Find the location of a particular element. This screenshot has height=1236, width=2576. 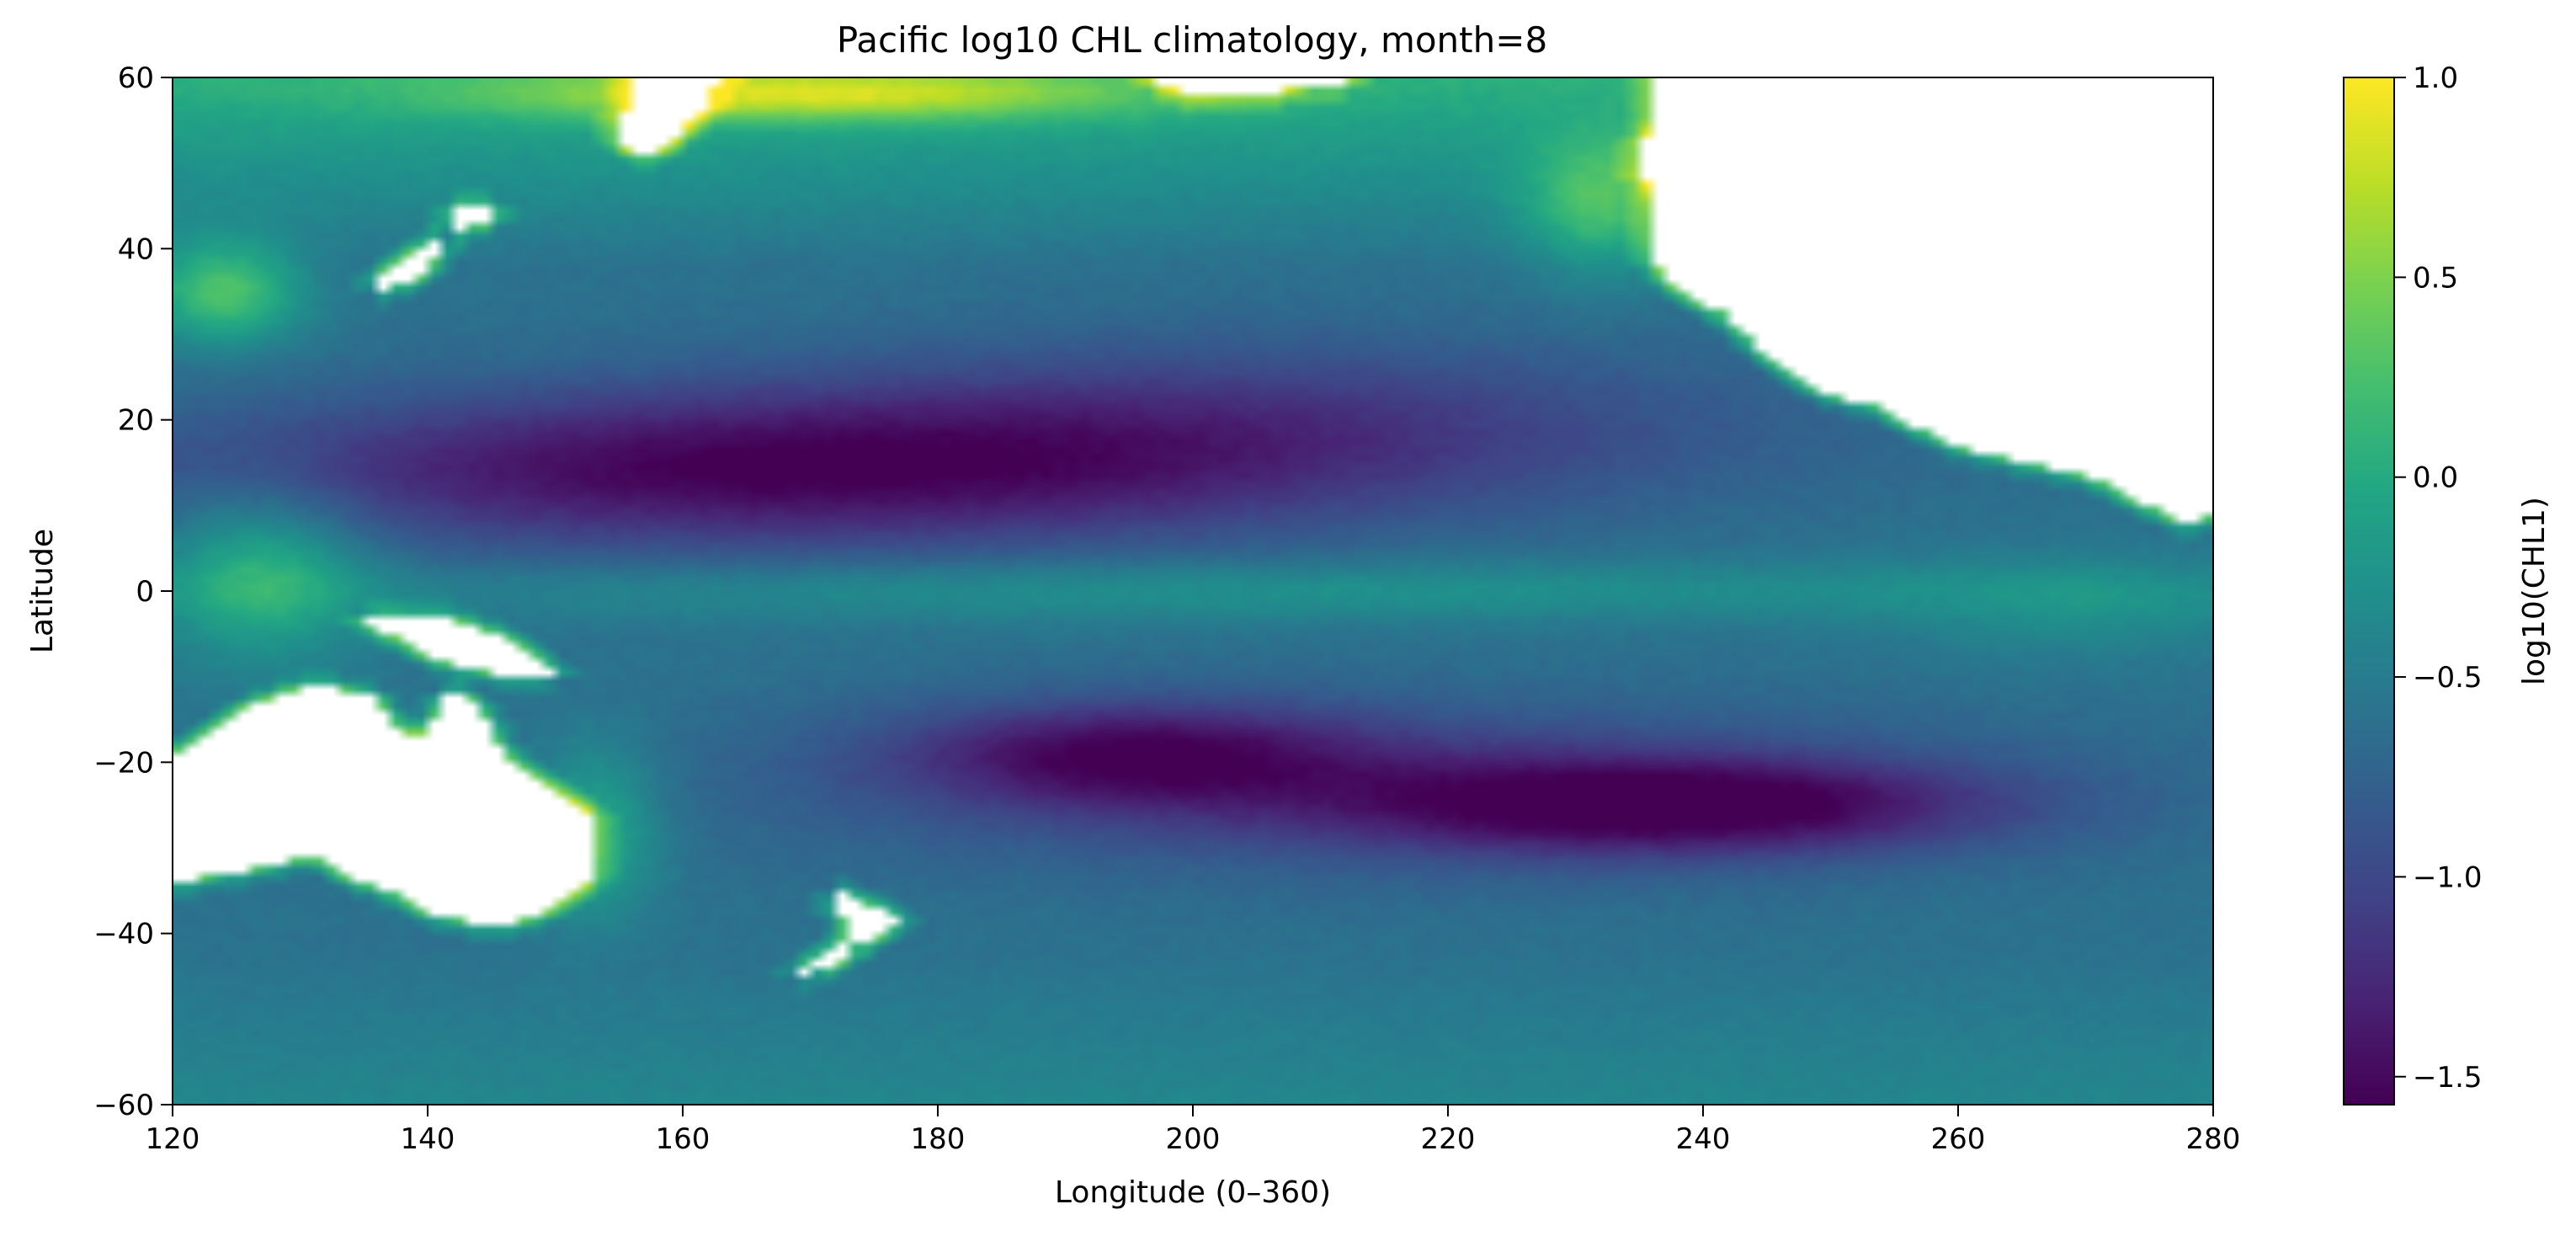

x-axis: 120 140 160 180 200 220 240 260 280 is located at coordinates (1194, 1130).